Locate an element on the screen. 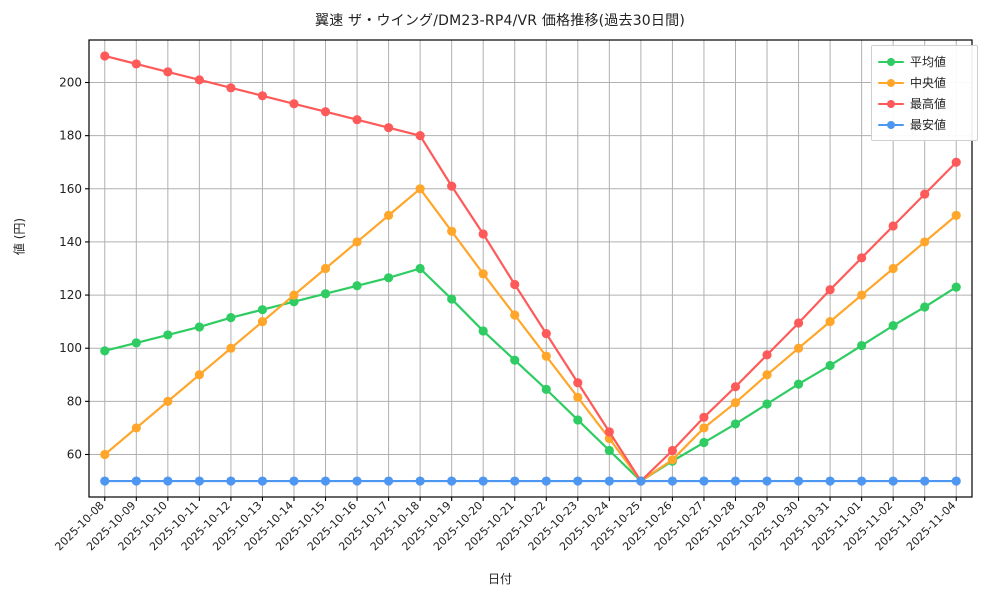 This screenshot has width=1000, height=600. series-最安値 is located at coordinates (530, 481).